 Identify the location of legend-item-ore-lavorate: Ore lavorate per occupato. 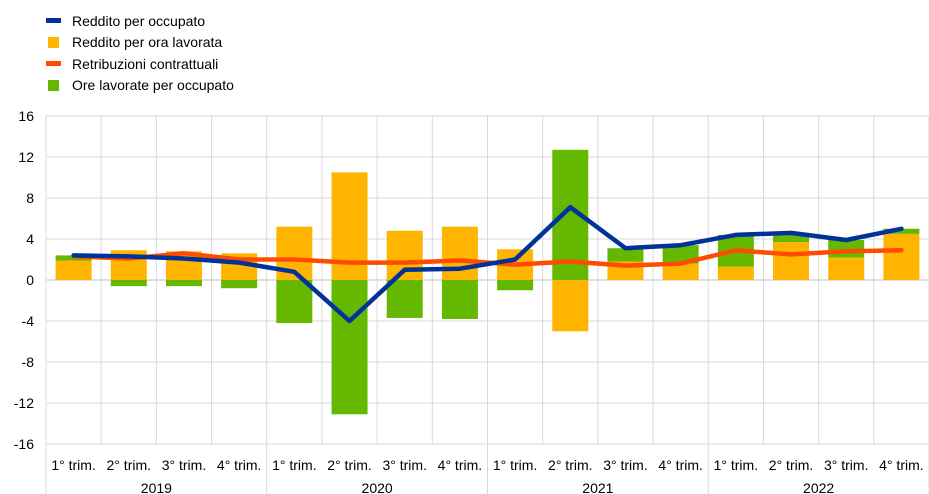
(140, 86).